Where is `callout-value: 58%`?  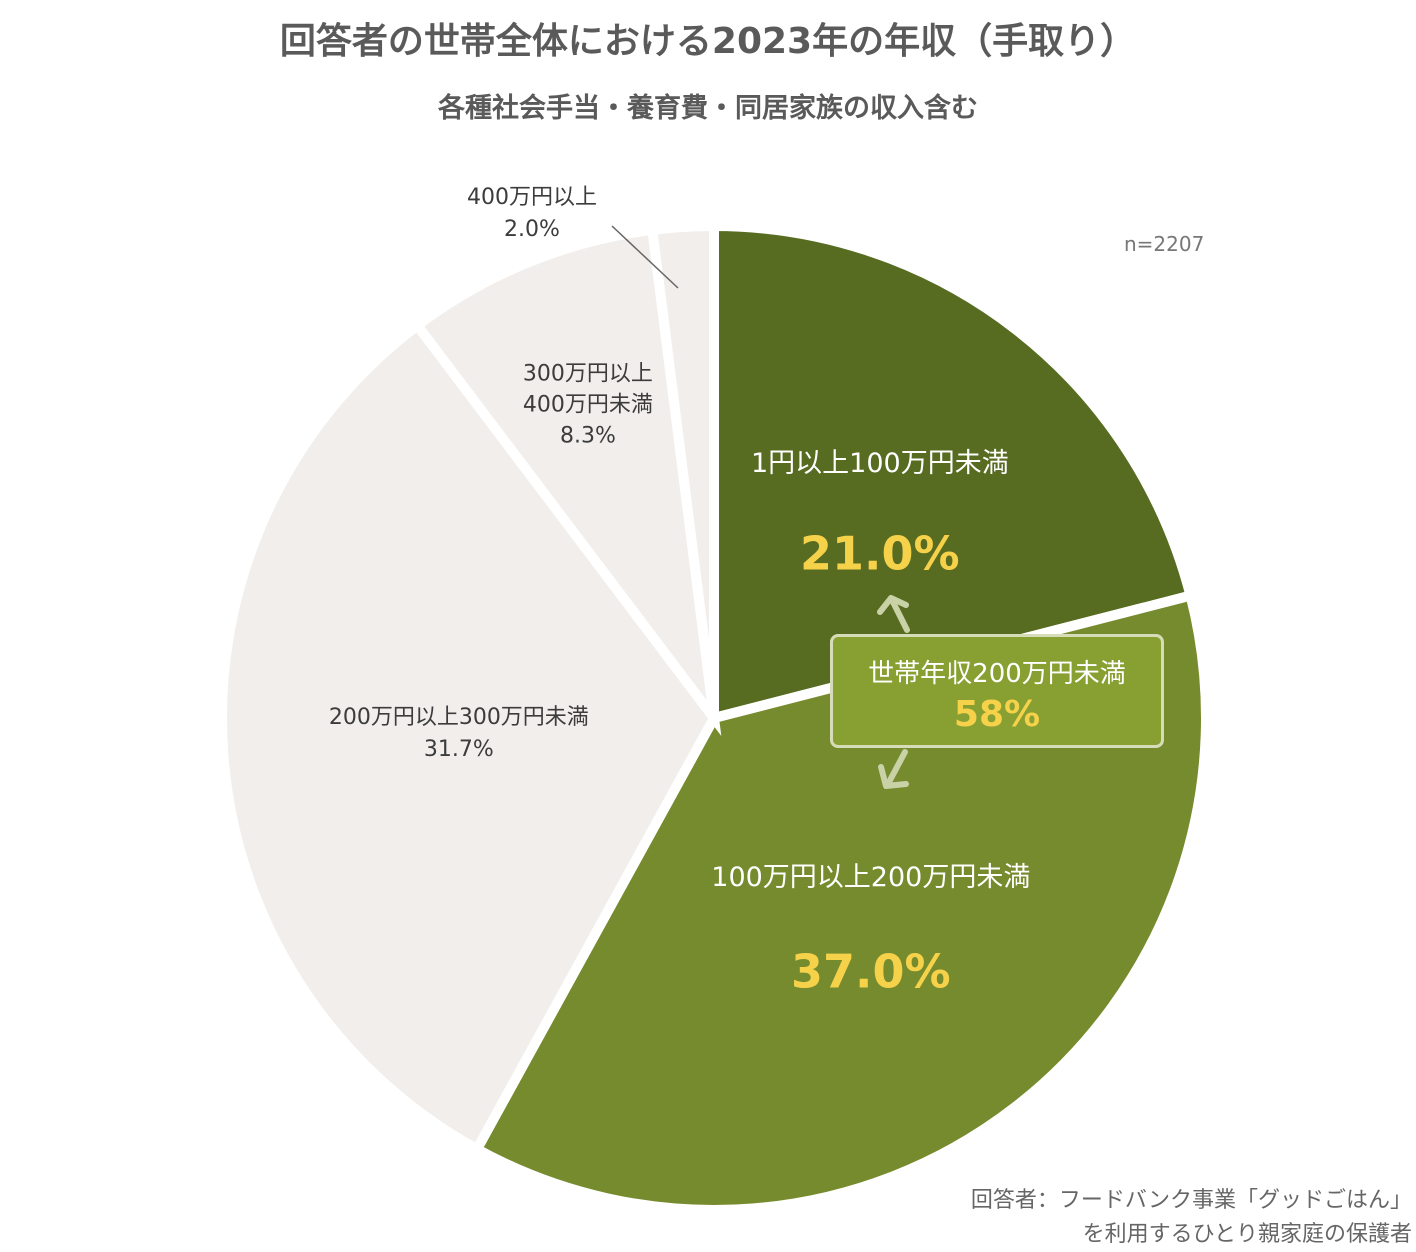 callout-value: 58% is located at coordinates (997, 714).